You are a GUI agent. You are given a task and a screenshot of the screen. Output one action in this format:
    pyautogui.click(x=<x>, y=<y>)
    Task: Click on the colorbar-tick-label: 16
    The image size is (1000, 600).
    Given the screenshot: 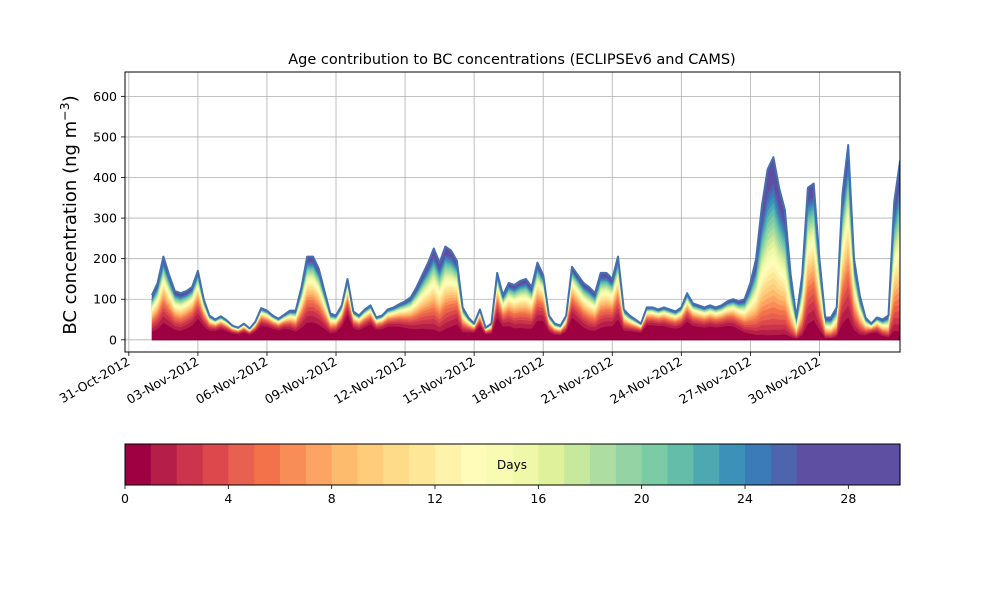 What is the action you would take?
    pyautogui.click(x=538, y=498)
    